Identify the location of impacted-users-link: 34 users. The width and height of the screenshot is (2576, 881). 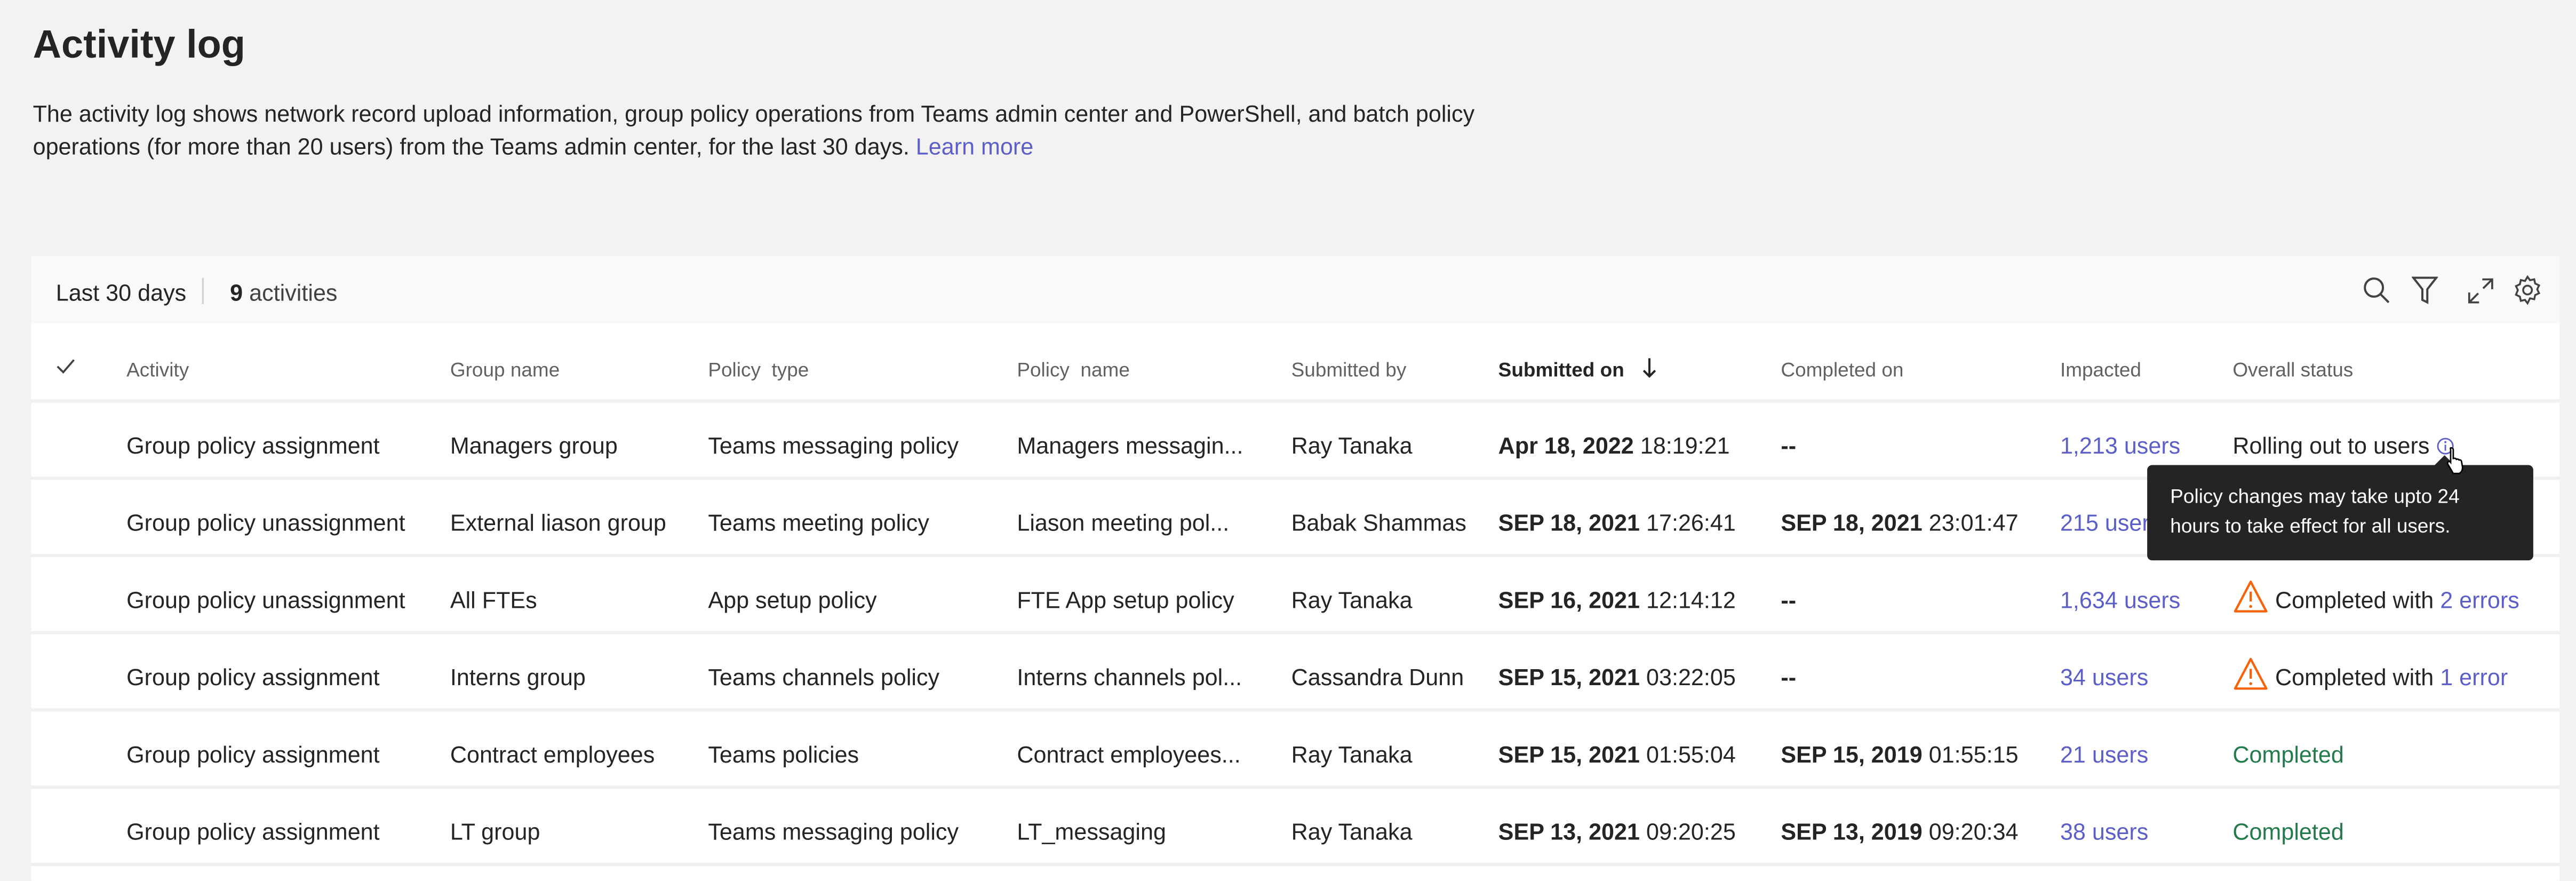
(2104, 677).